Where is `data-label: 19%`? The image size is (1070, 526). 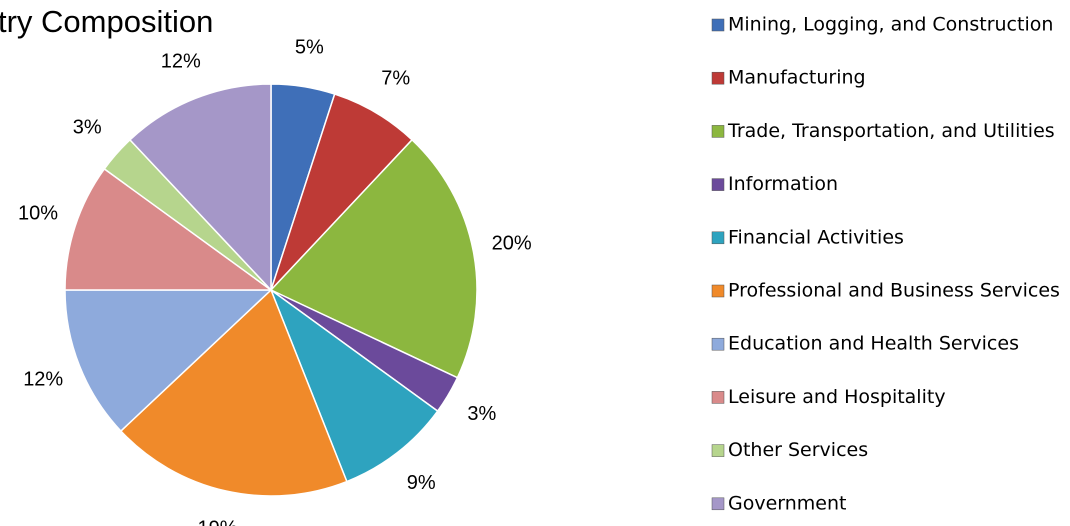 data-label: 19% is located at coordinates (218, 521).